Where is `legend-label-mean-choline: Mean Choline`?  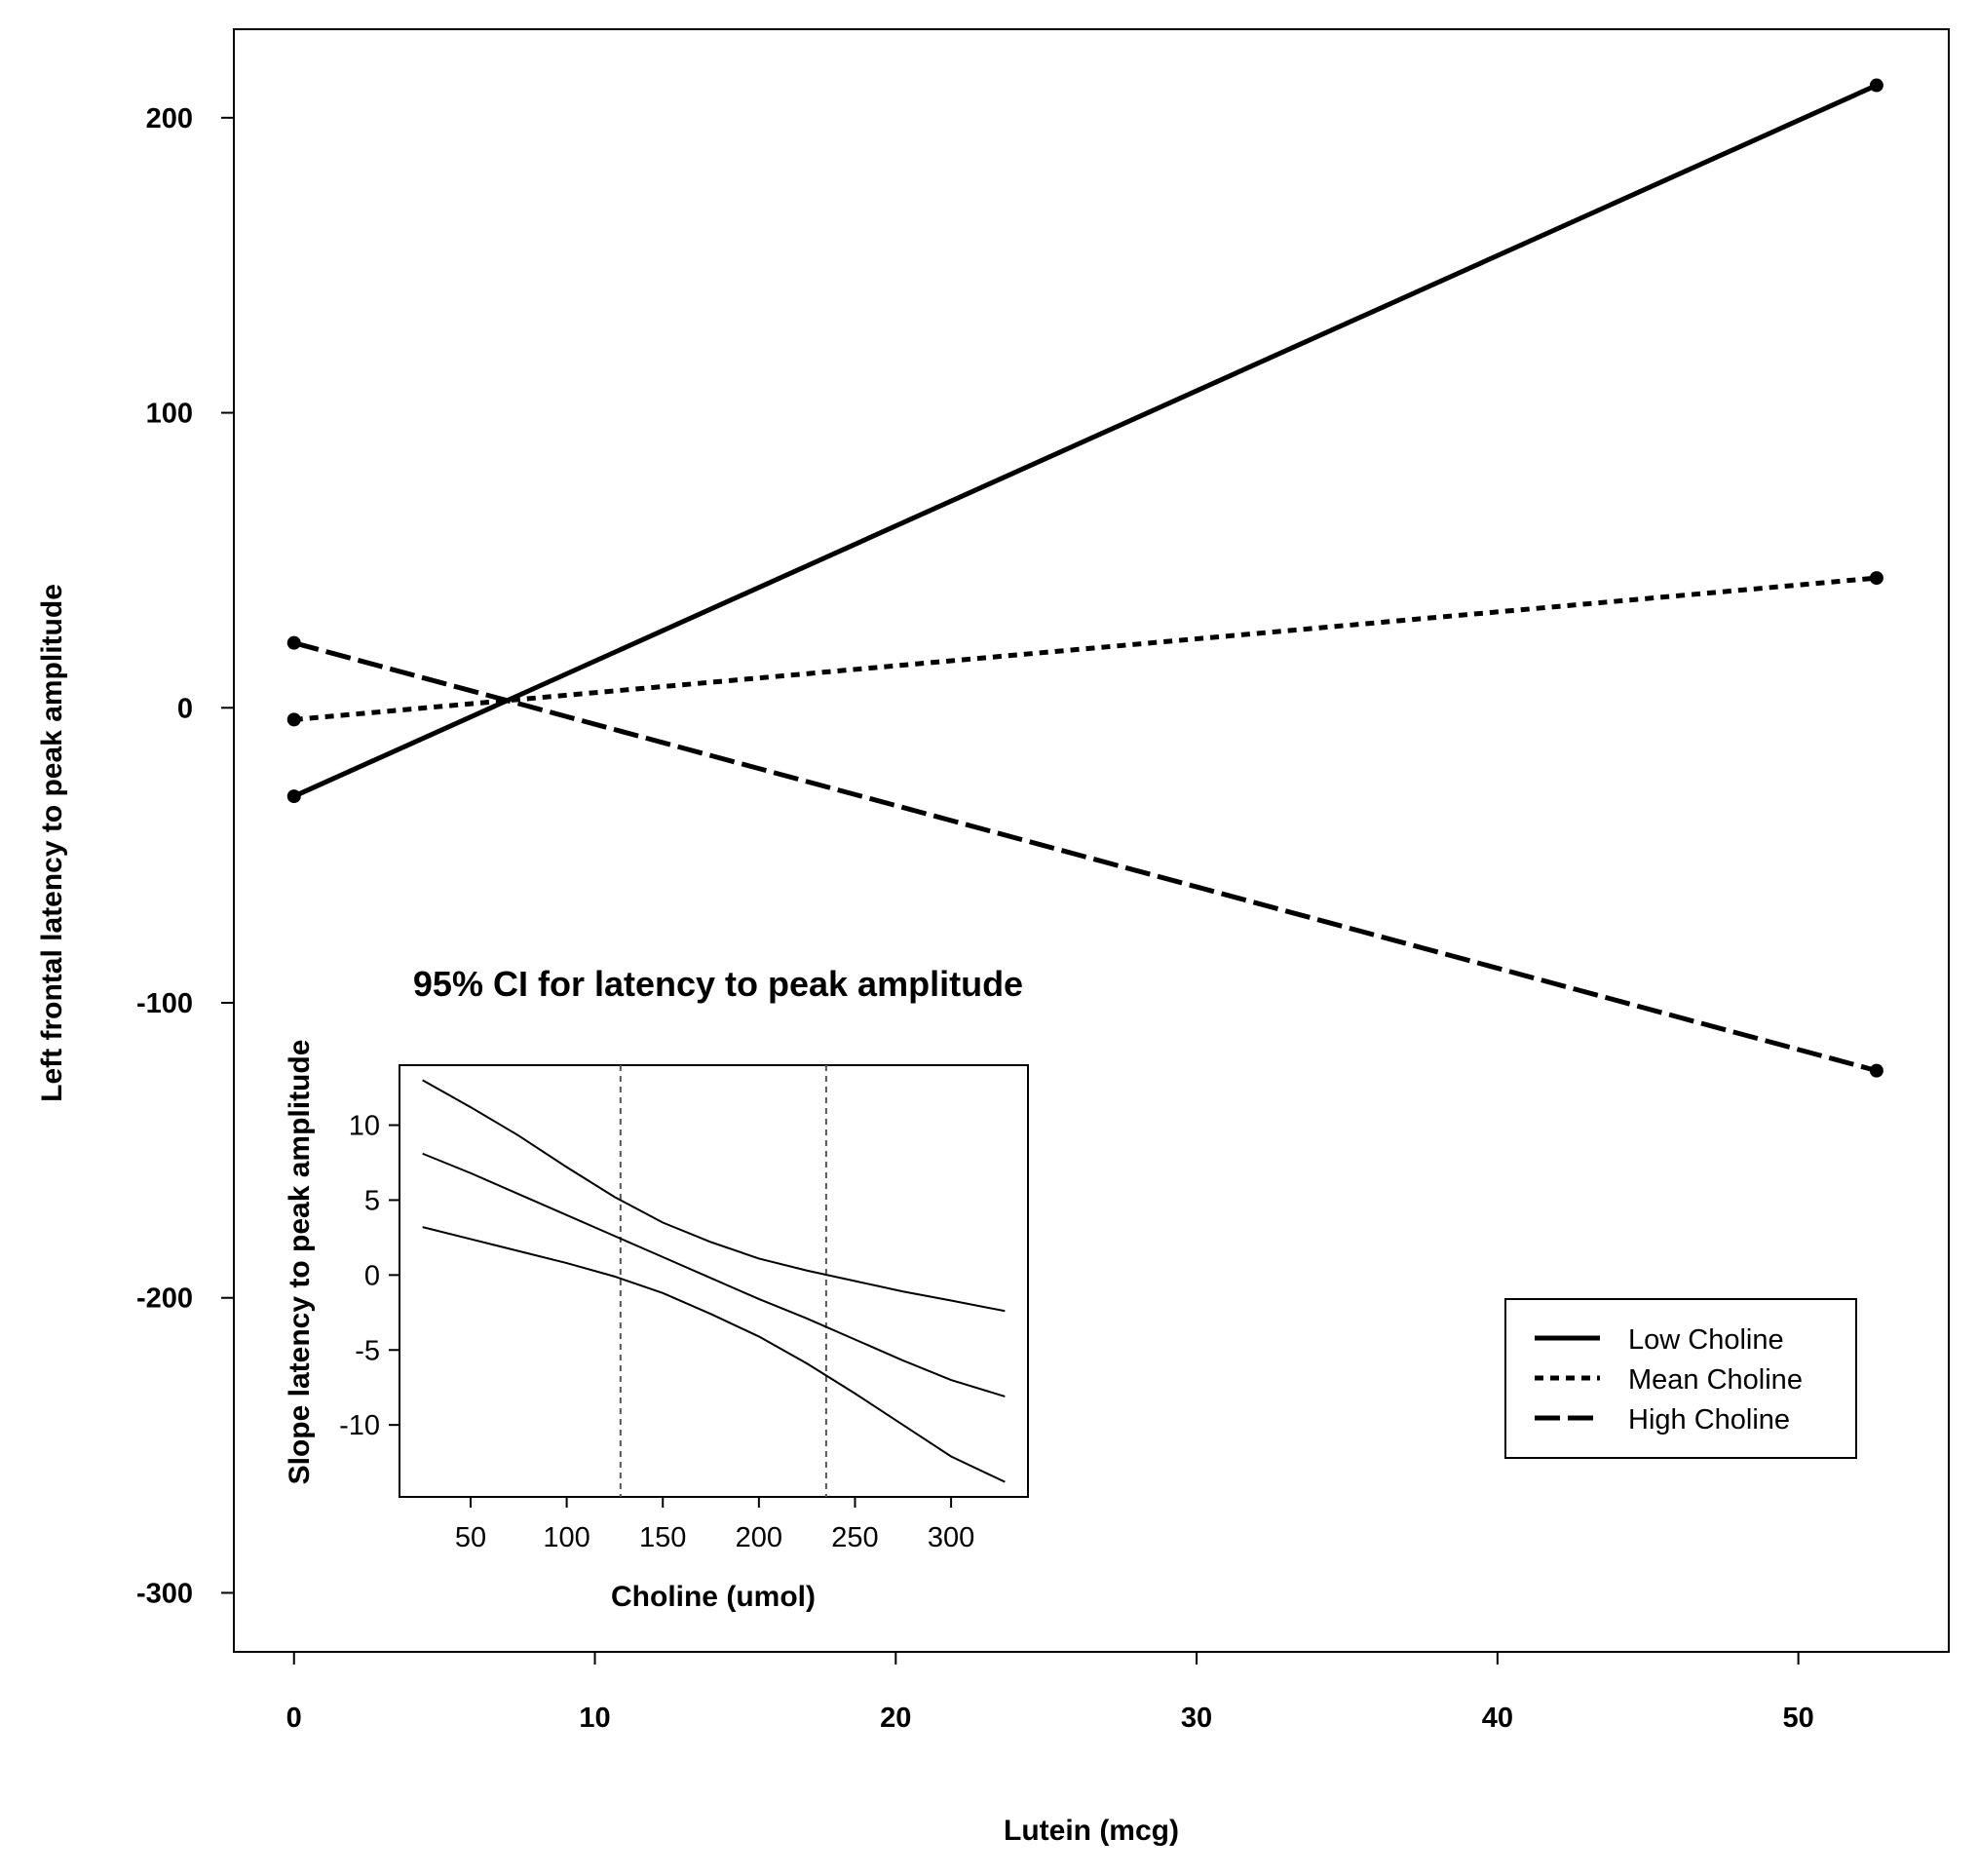 legend-label-mean-choline: Mean Choline is located at coordinates (1715, 1380).